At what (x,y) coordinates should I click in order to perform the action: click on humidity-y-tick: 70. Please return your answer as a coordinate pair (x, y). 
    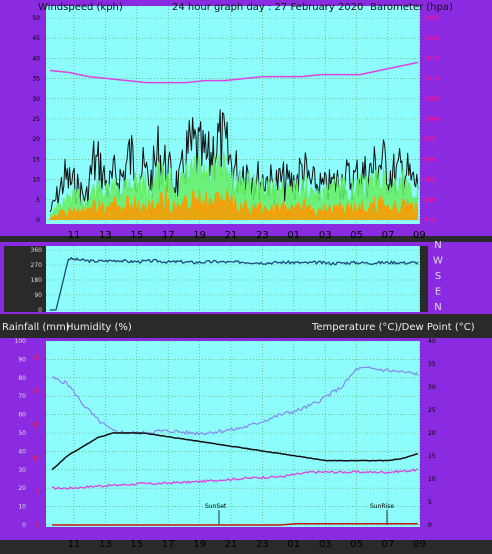
    Looking at the image, I should click on (22, 396).